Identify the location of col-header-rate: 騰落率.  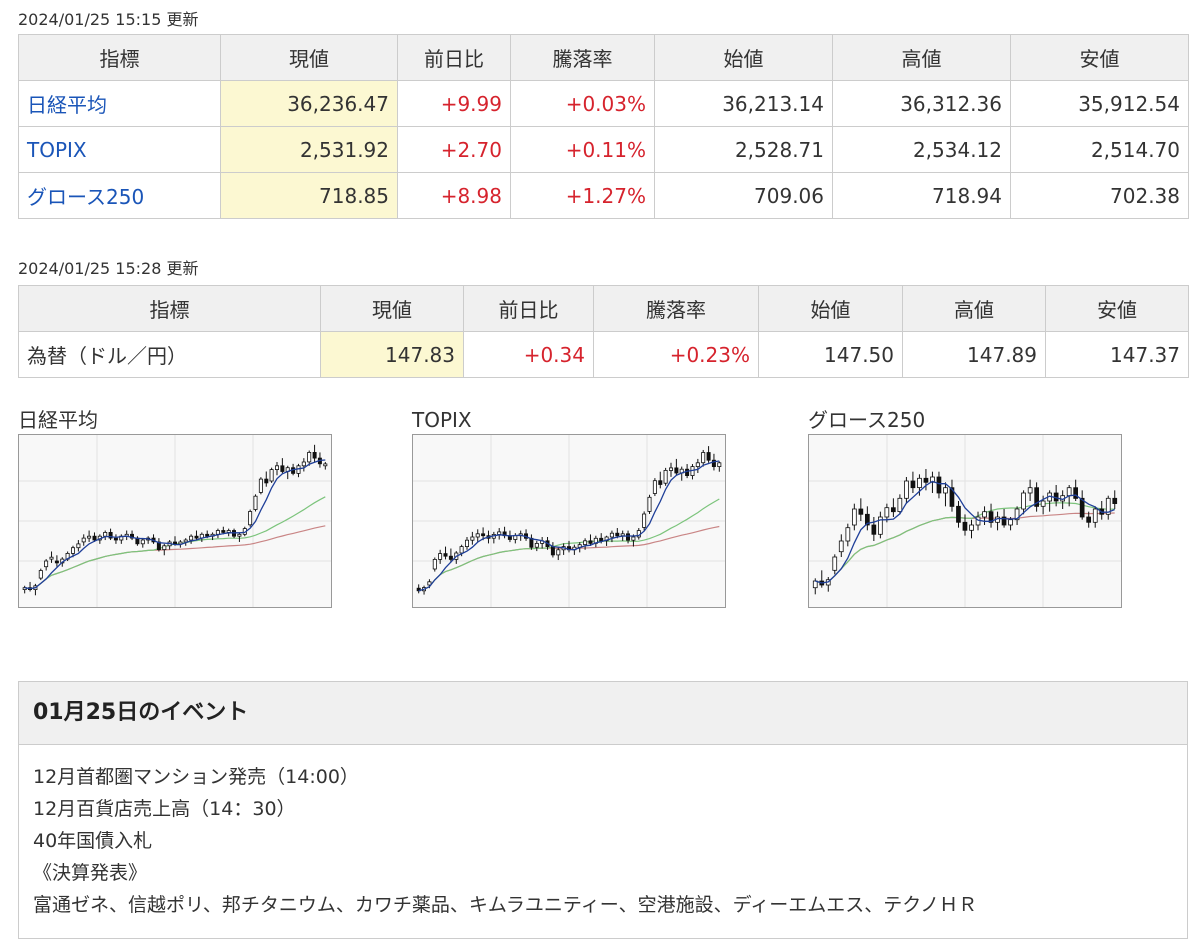
(582, 57).